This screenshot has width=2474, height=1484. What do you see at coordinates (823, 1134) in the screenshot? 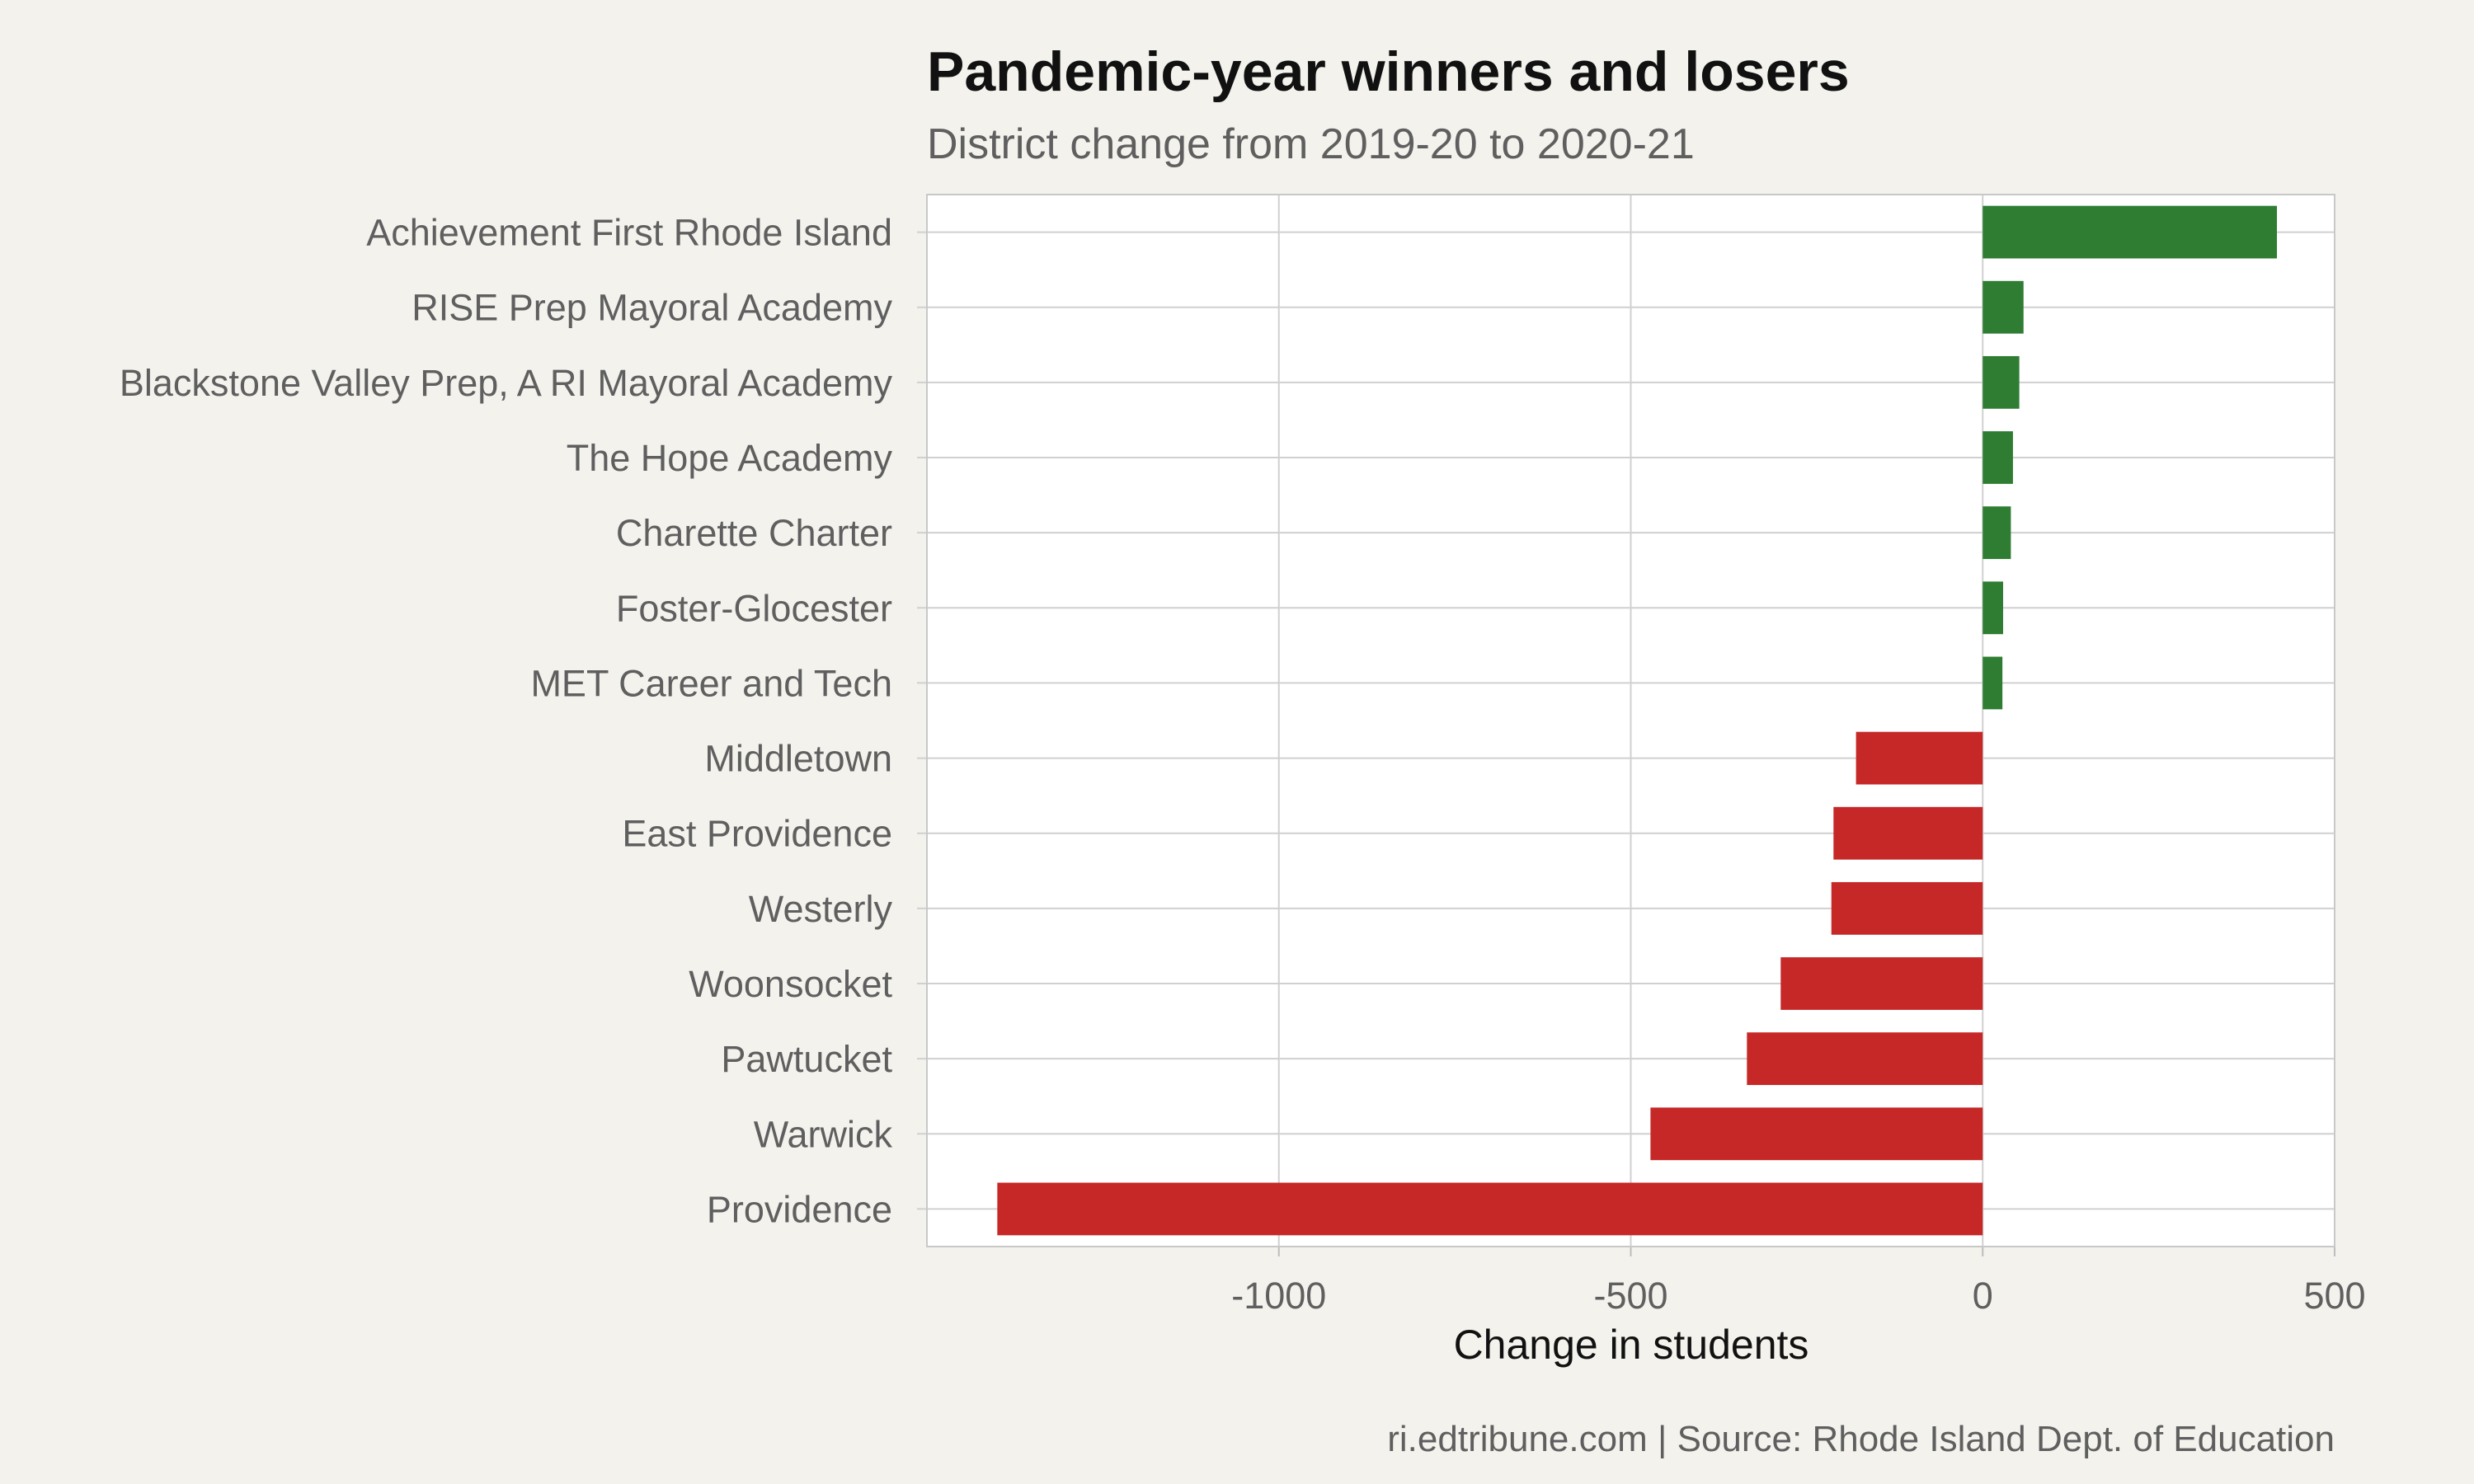
I see `category-label: Warwick` at bounding box center [823, 1134].